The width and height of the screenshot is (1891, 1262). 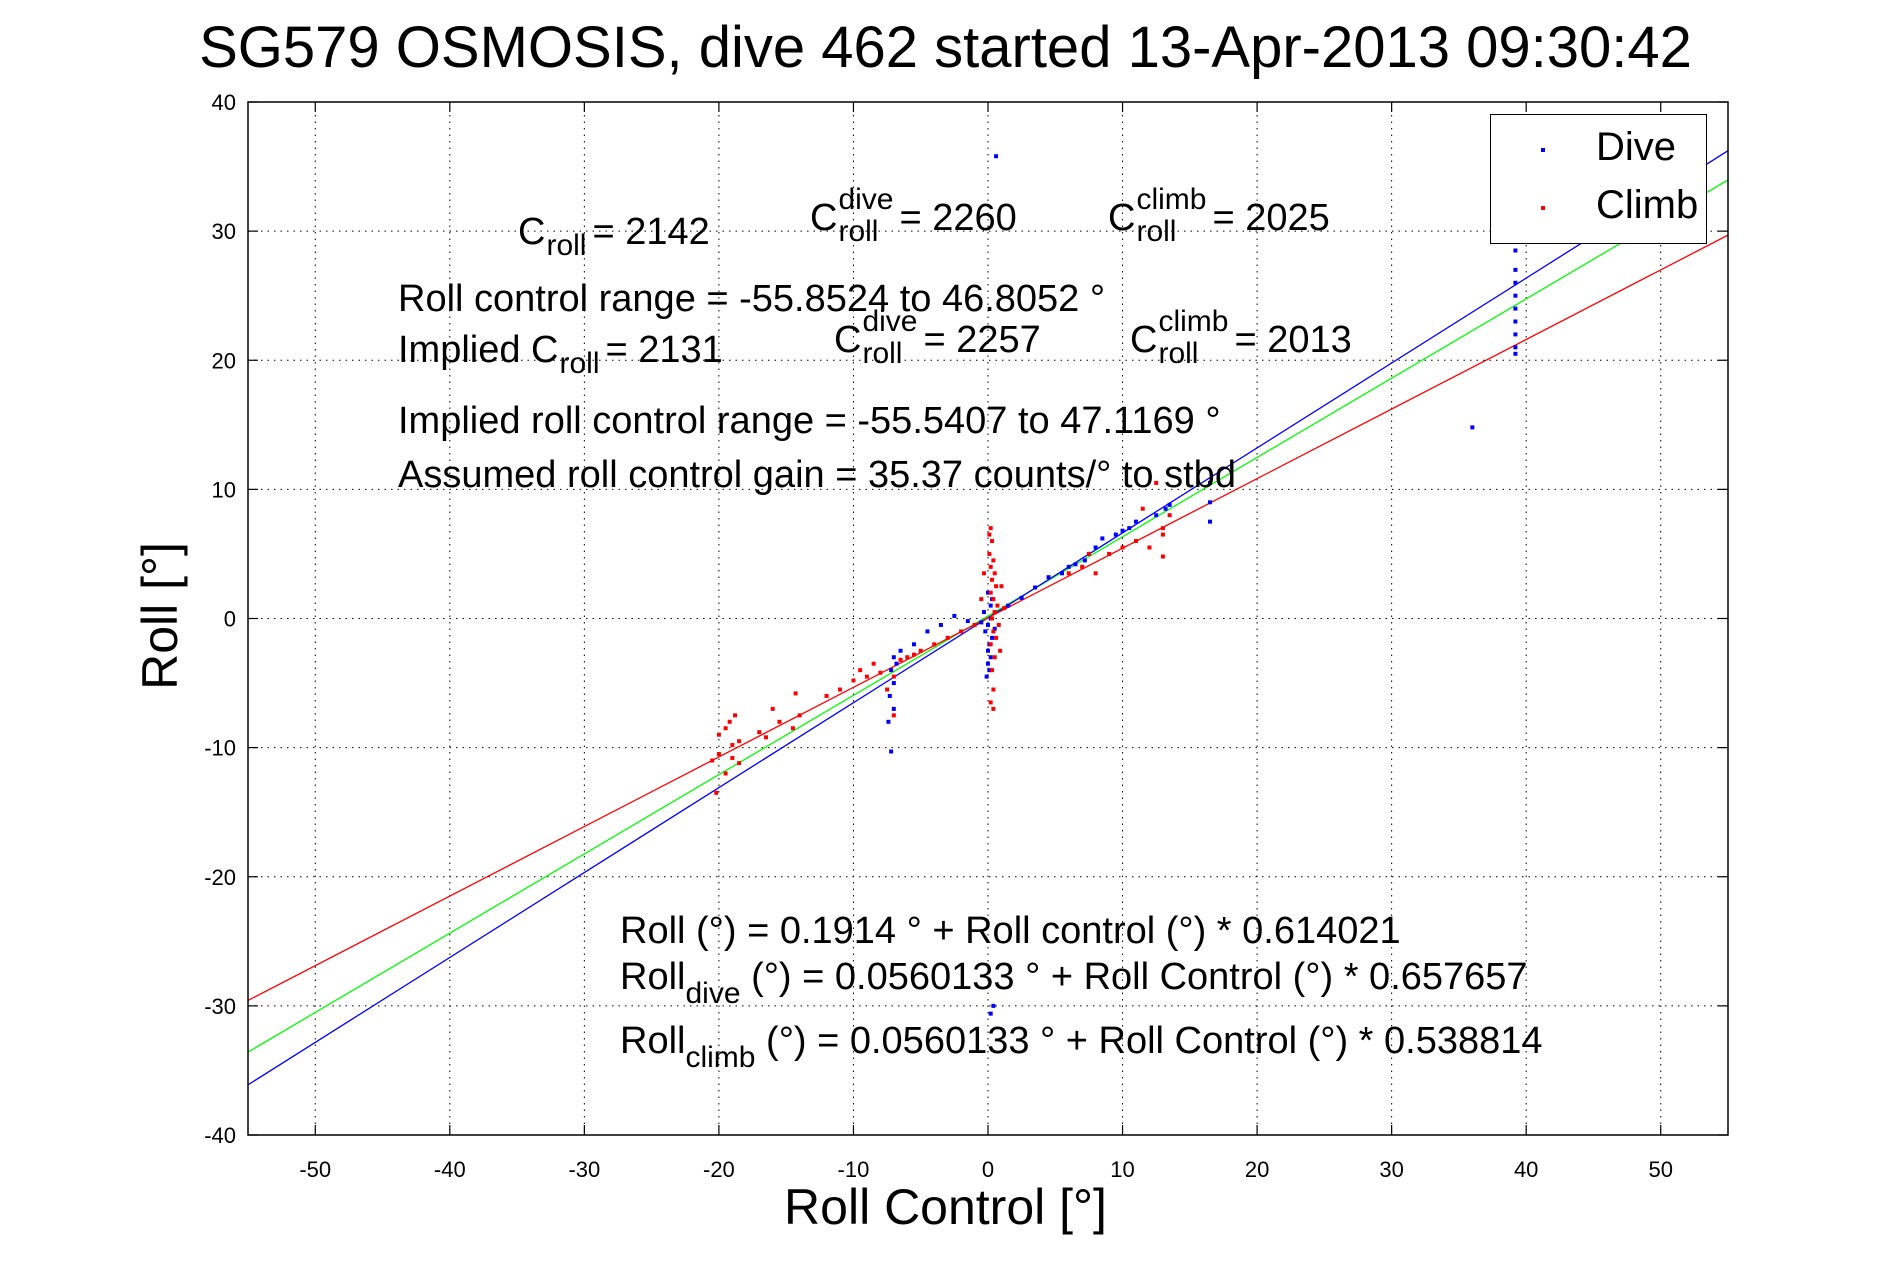 I want to click on y-axis-label: Roll [°], so click(x=160, y=616).